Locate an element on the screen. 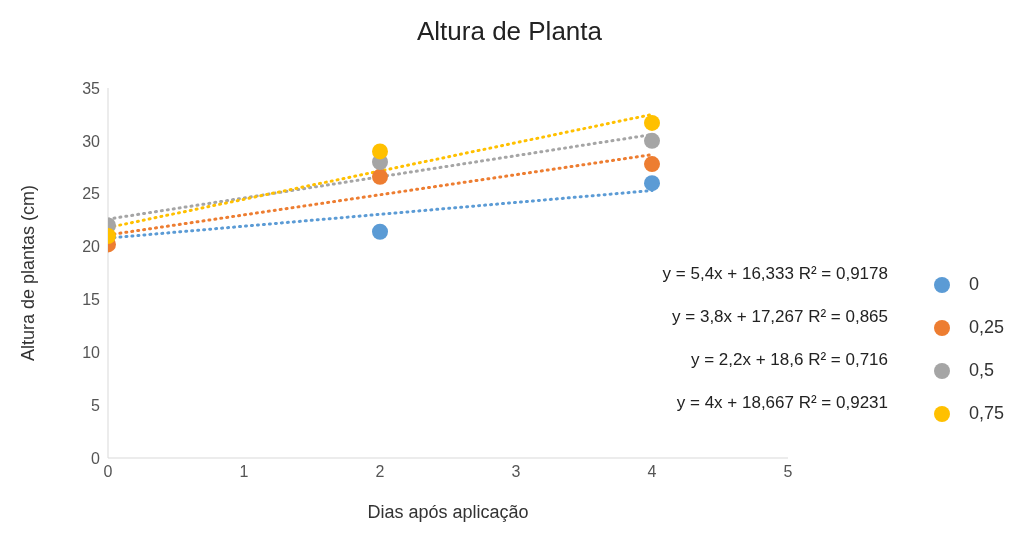 Image resolution: width=1019 pixels, height=549 pixels. y-tick-label: 35 is located at coordinates (91, 88).